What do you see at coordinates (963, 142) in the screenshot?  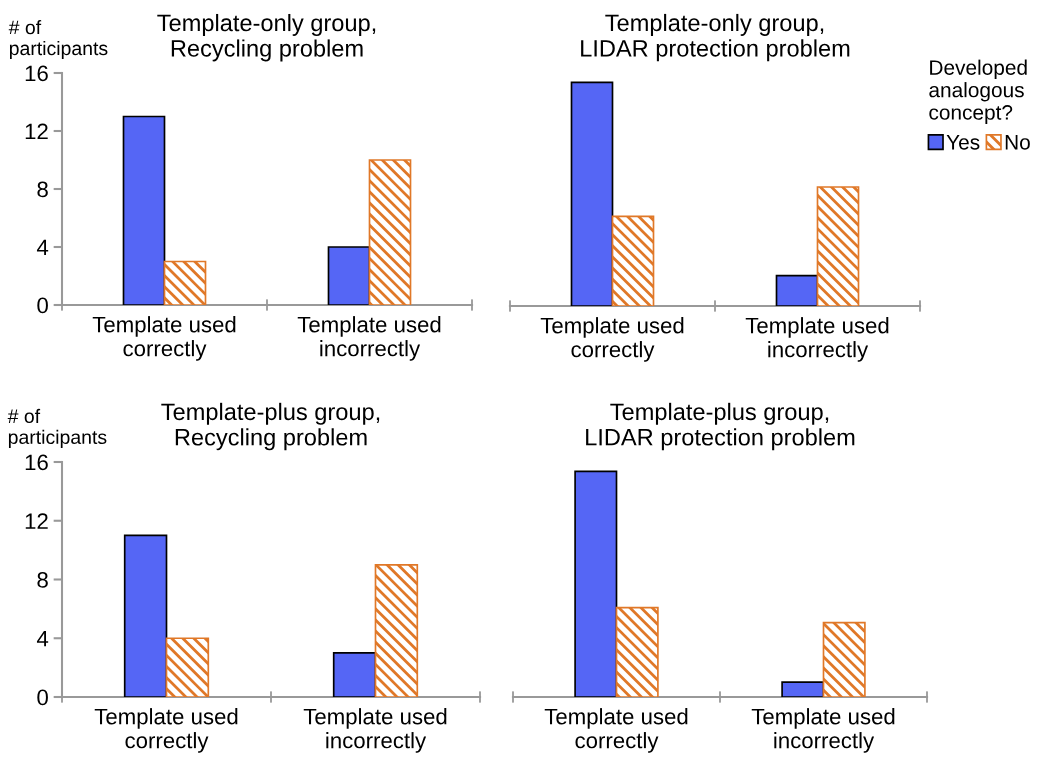 I see `legend-label: Yes` at bounding box center [963, 142].